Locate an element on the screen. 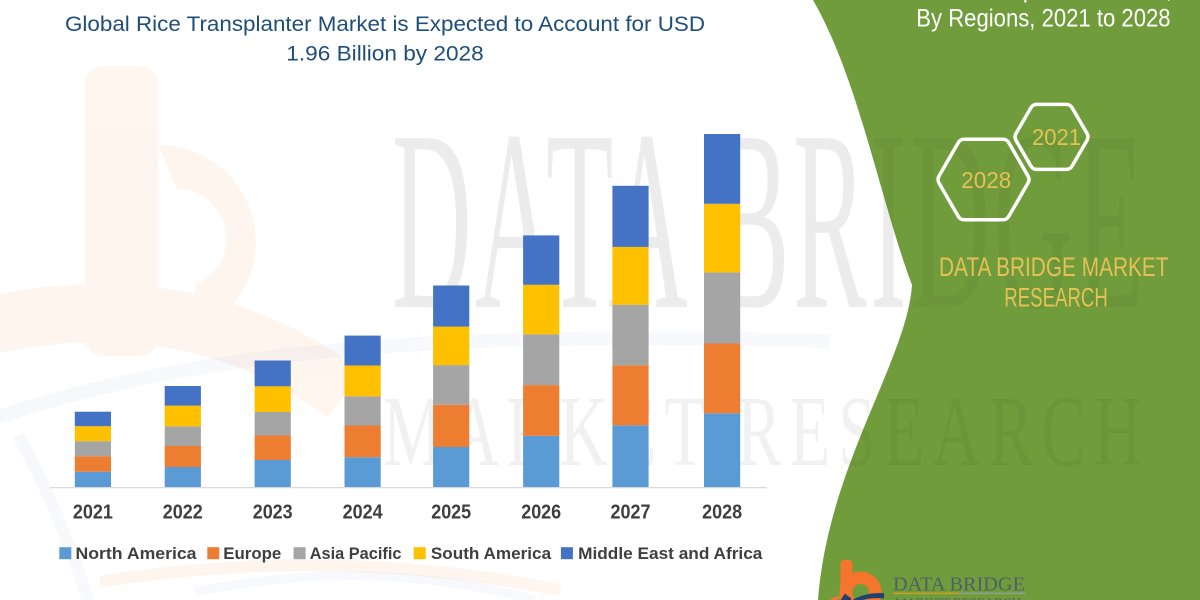 This screenshot has width=1200, height=600. svg-text: Asia Pacific is located at coordinates (356, 553).